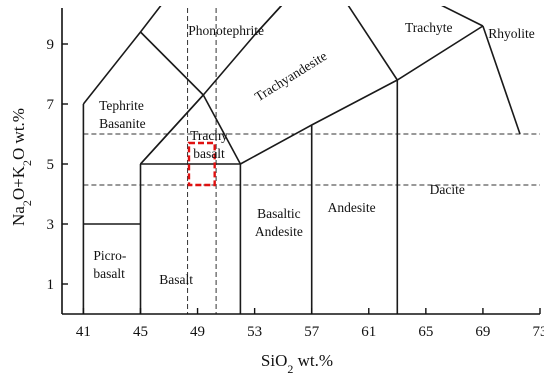  I want to click on y-axis-title-part-4: 2, so click(27, 163).